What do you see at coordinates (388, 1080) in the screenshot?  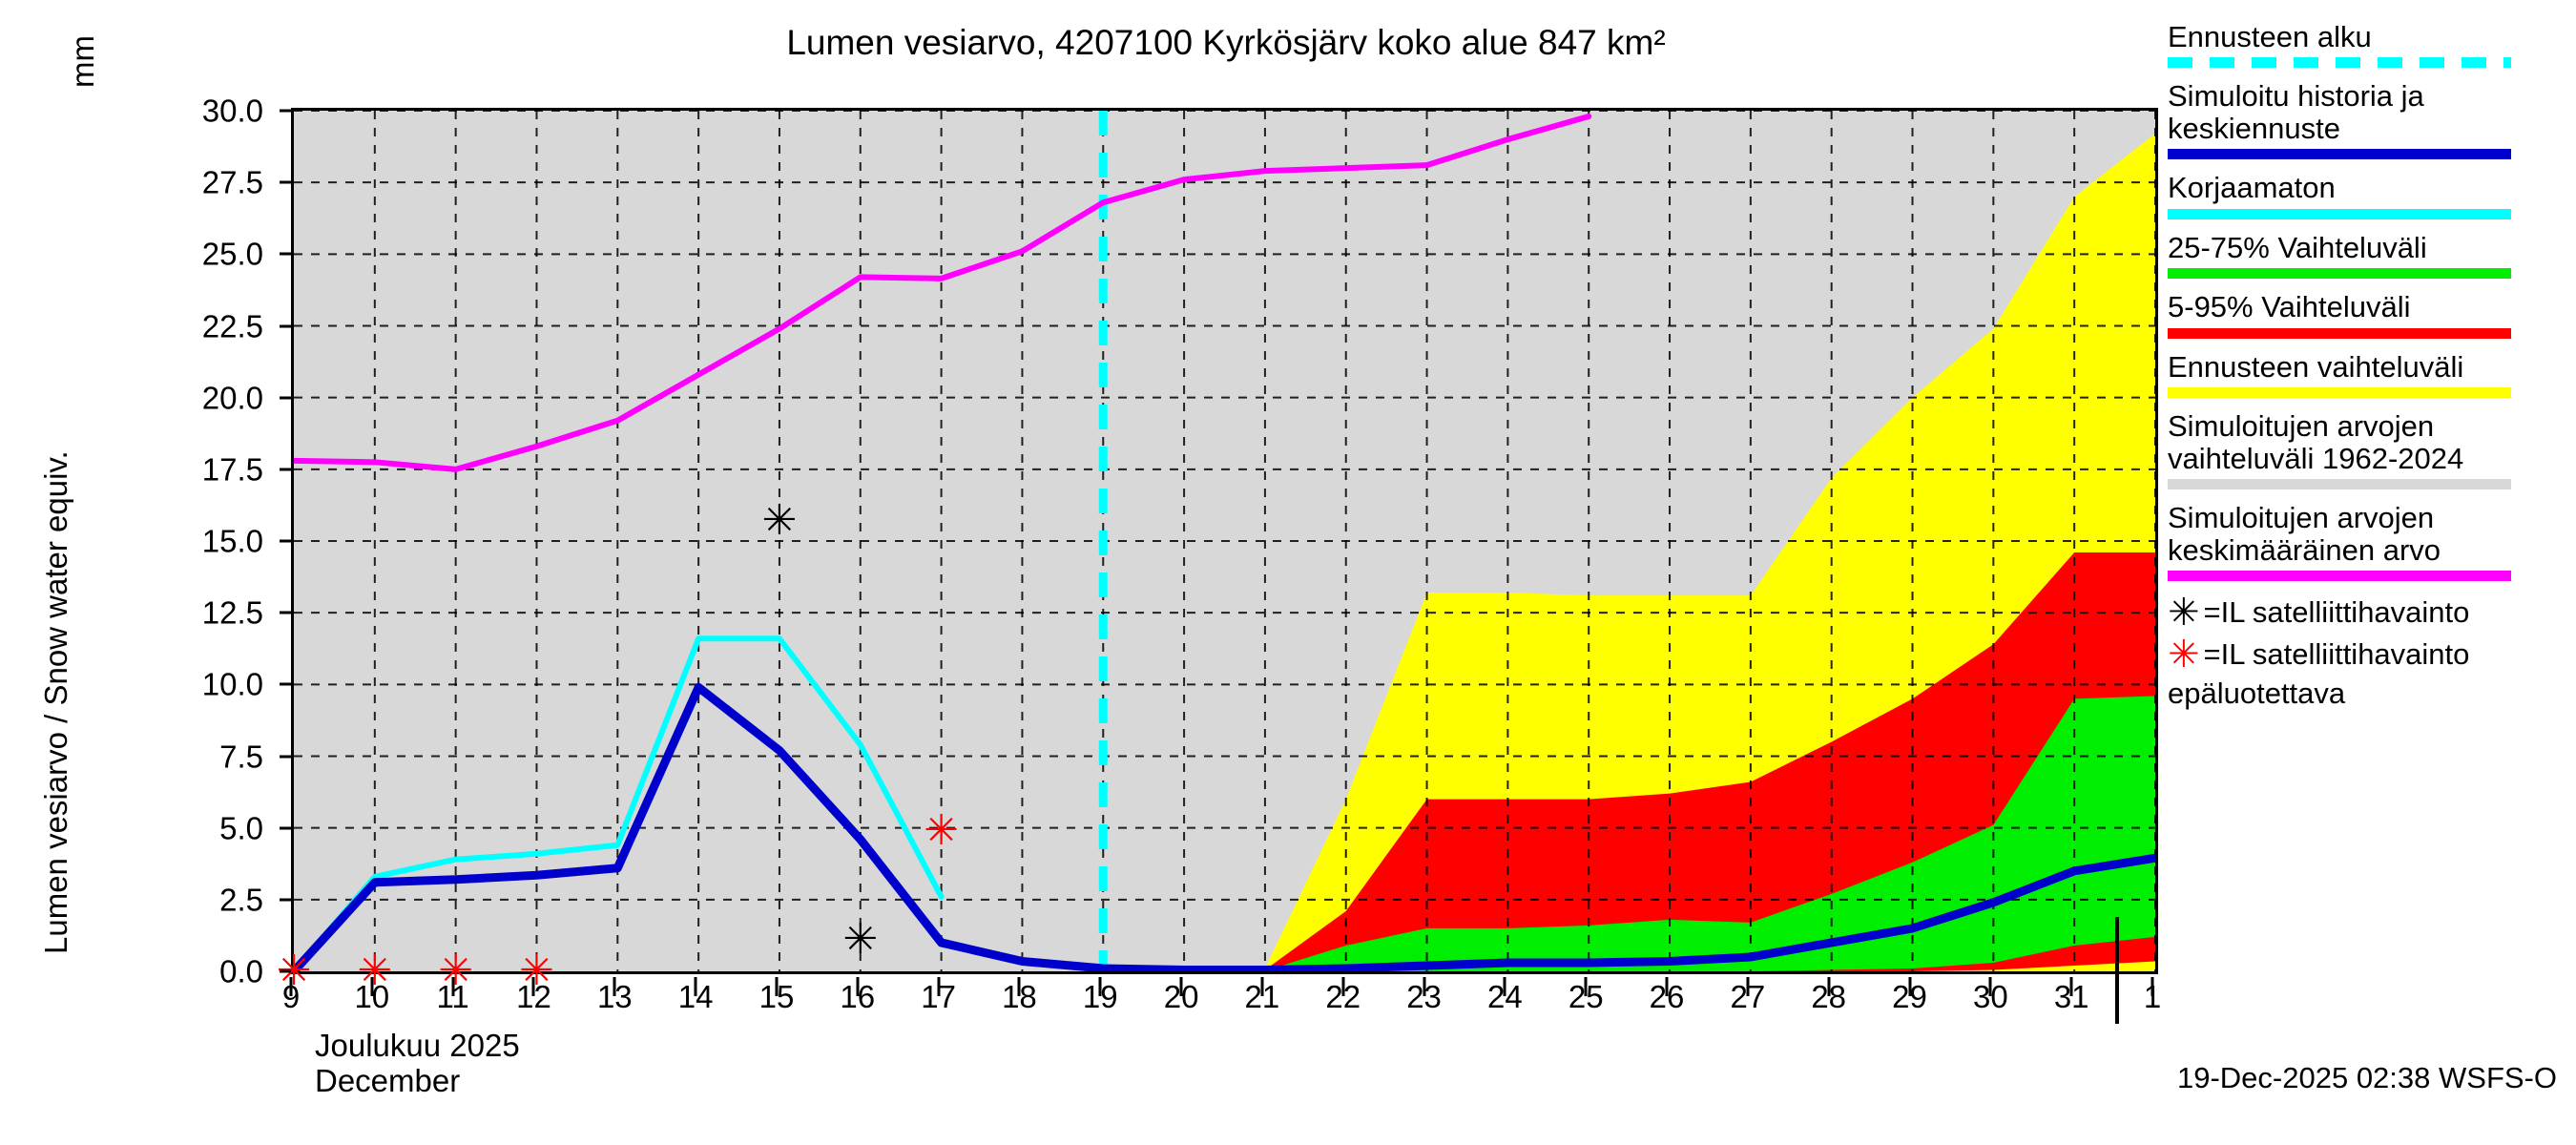 I see `month-label-en: December` at bounding box center [388, 1080].